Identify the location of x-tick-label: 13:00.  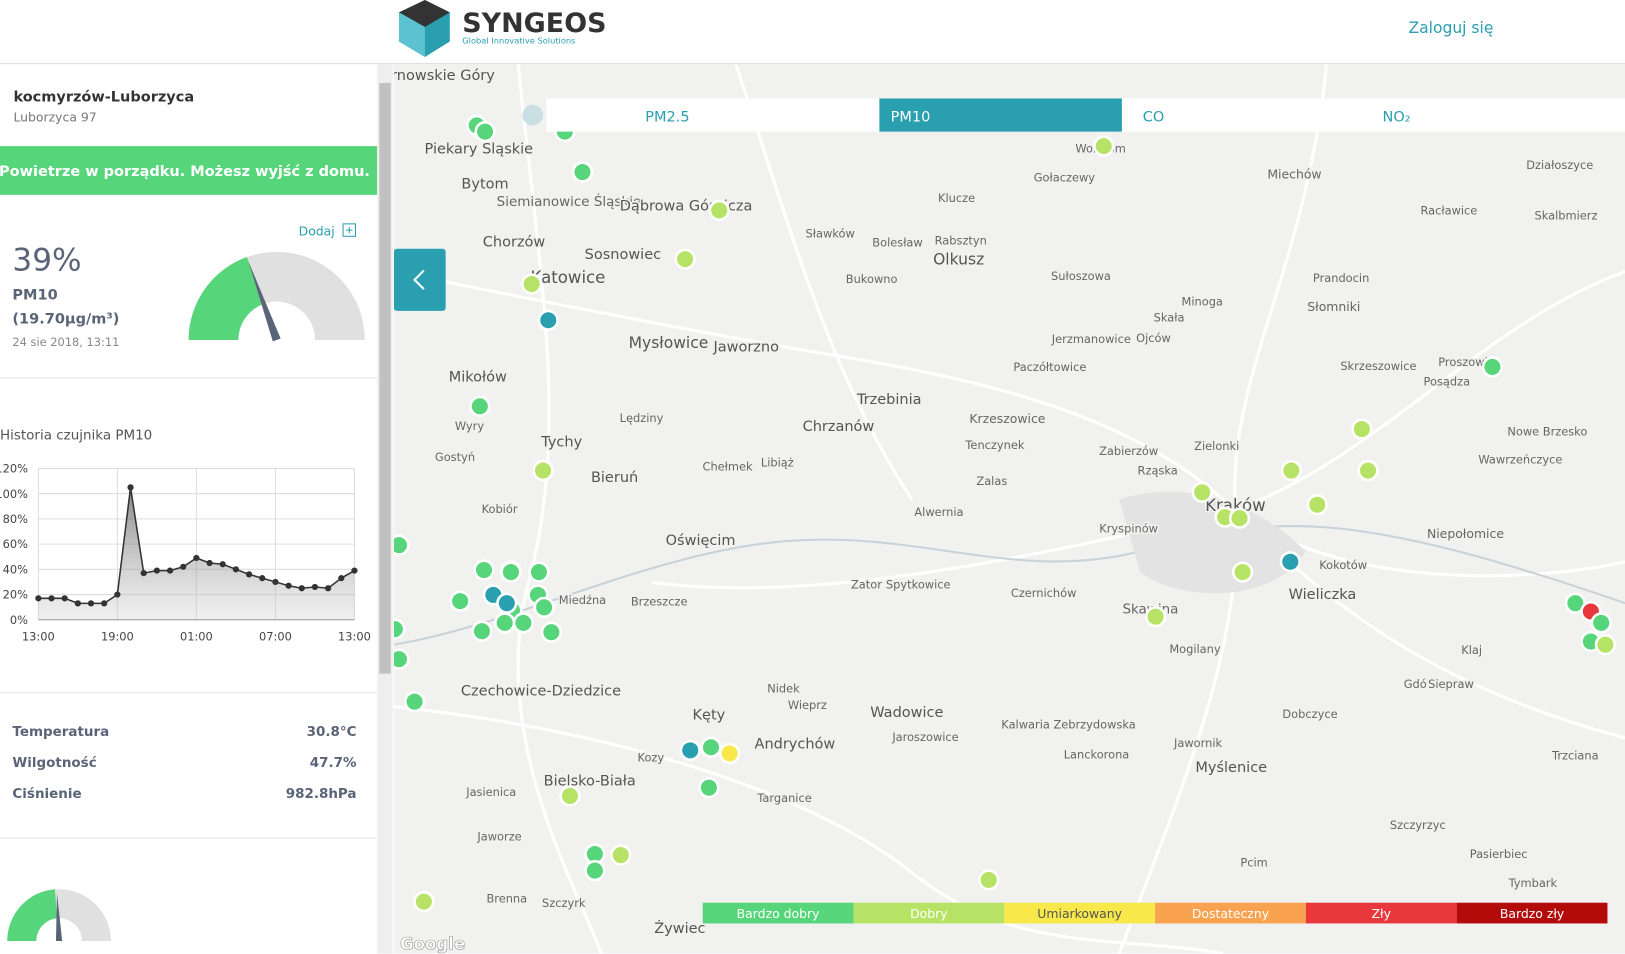
(354, 636).